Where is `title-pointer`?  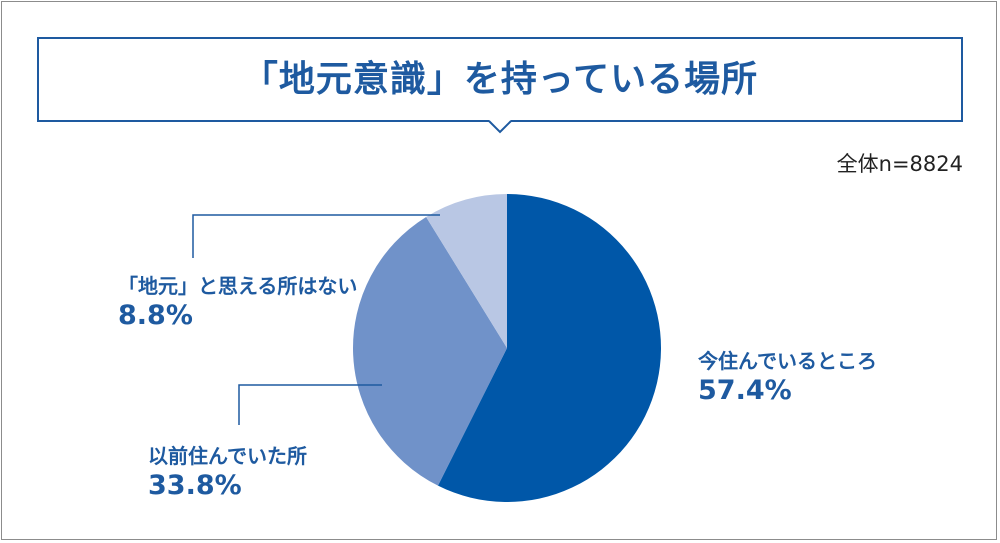
title-pointer is located at coordinates (500, 126).